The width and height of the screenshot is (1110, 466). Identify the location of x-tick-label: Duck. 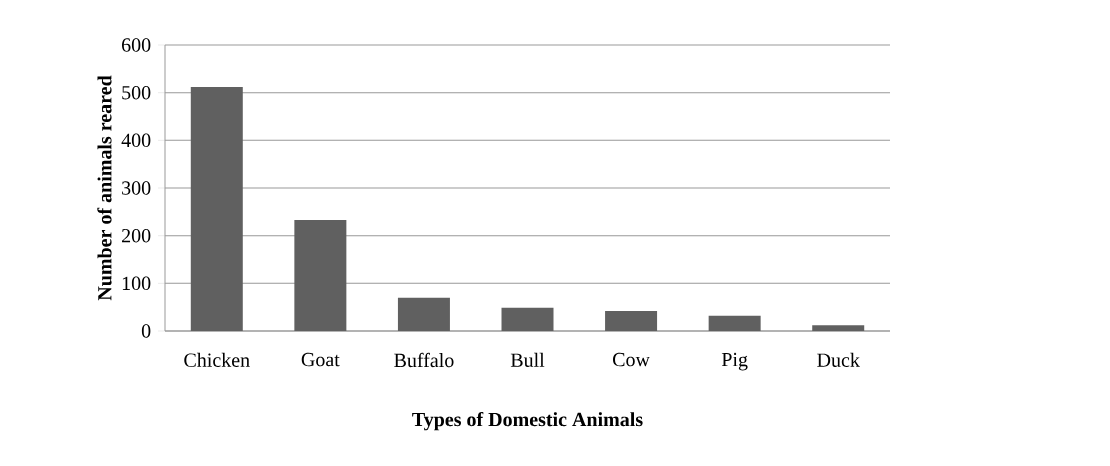
(838, 359).